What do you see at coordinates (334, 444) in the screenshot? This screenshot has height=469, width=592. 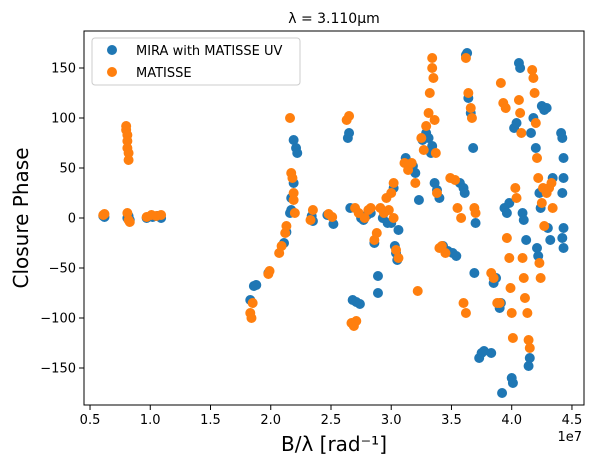 I see `x-axis-label: B/λ [rad⁻¹]` at bounding box center [334, 444].